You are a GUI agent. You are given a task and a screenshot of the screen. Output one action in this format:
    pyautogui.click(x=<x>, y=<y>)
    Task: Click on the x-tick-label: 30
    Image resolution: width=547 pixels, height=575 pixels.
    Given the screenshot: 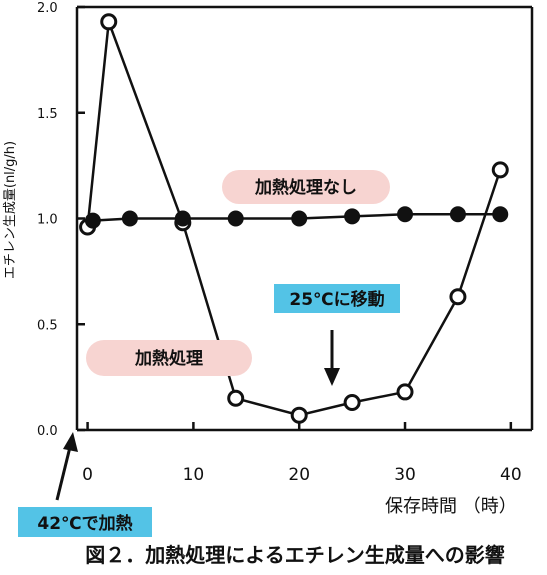 What is the action you would take?
    pyautogui.click(x=405, y=475)
    